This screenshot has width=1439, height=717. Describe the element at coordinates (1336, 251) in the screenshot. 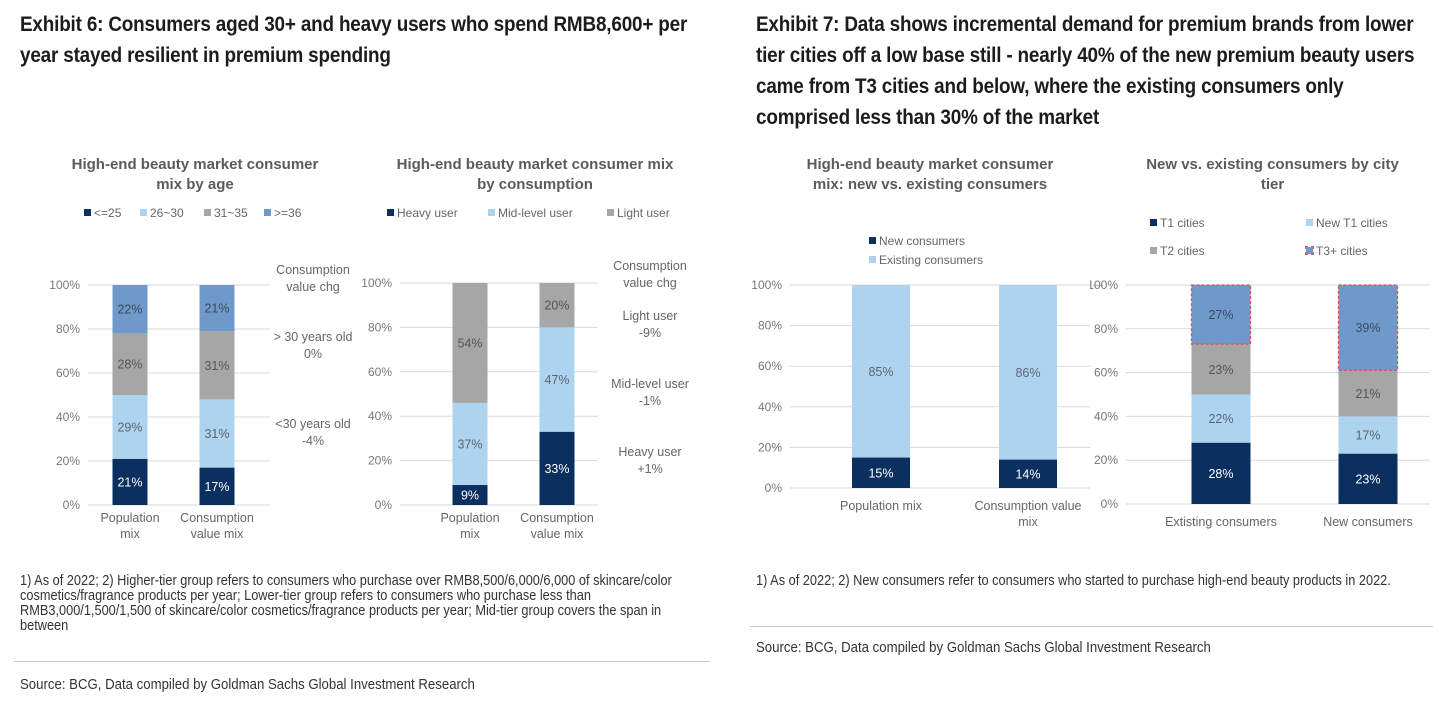

I see `legend-item: T3+ cities` at that location.